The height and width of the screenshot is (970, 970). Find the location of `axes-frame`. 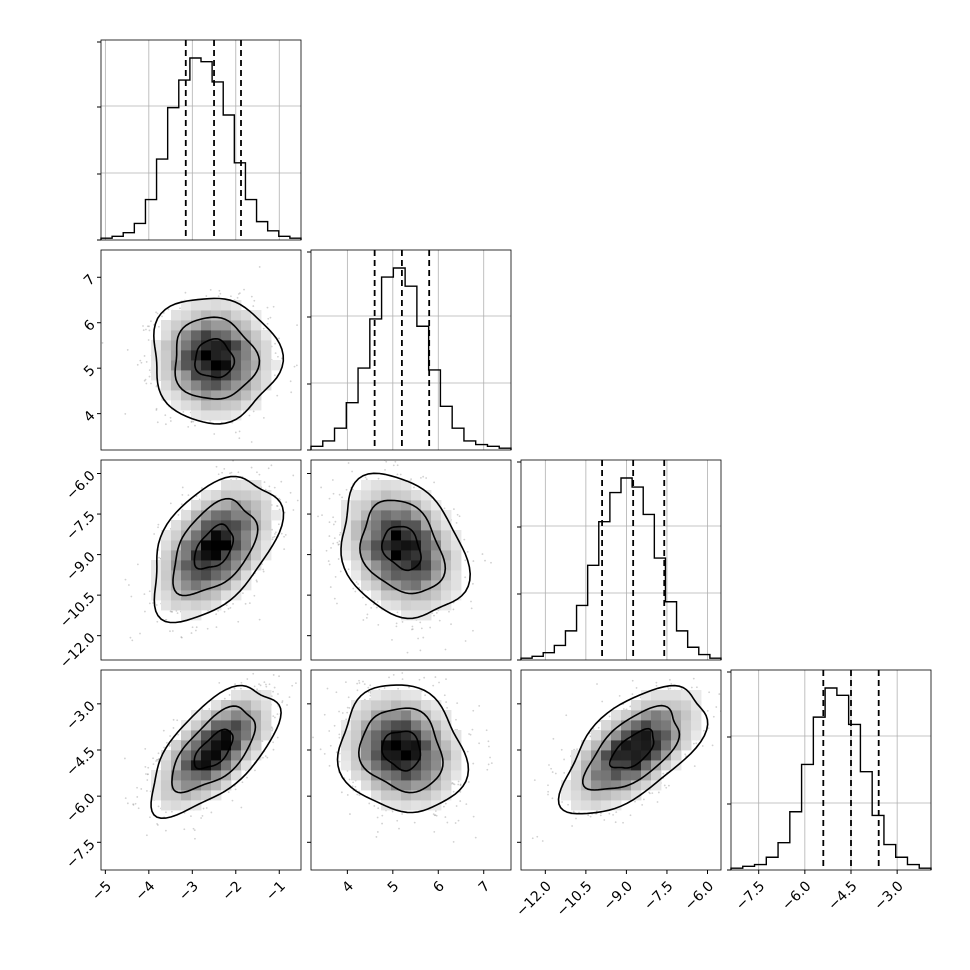

axes-frame is located at coordinates (201, 140).